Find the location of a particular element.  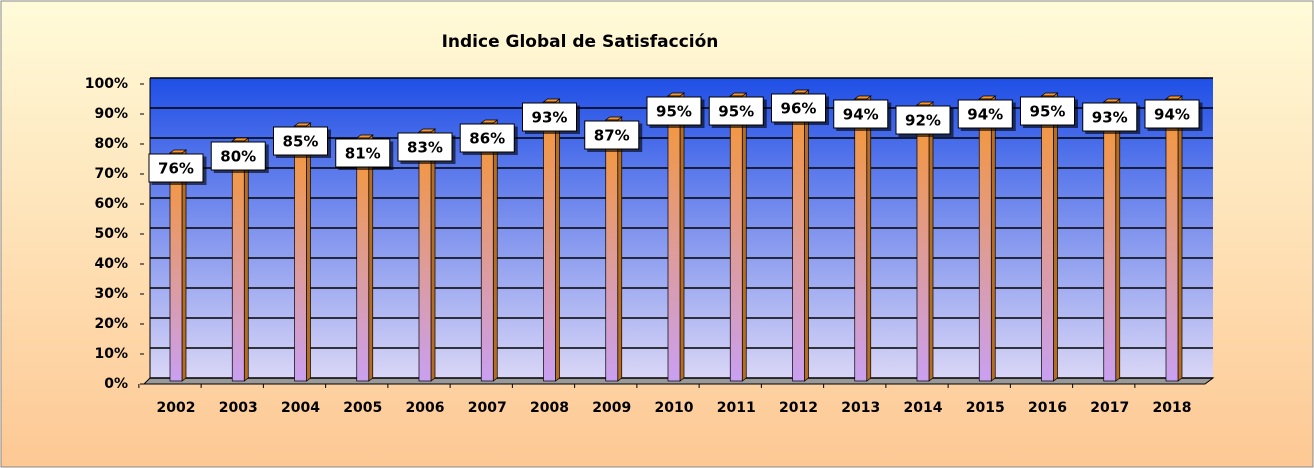

x-tick-label: 2002 is located at coordinates (176, 408).